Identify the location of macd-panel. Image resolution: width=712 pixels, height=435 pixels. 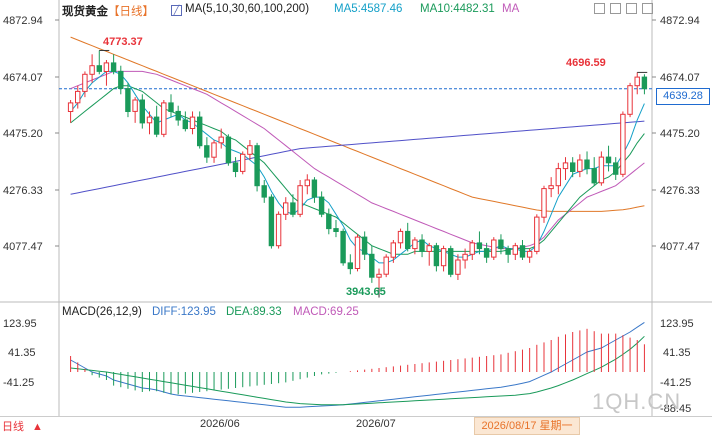
(357, 361).